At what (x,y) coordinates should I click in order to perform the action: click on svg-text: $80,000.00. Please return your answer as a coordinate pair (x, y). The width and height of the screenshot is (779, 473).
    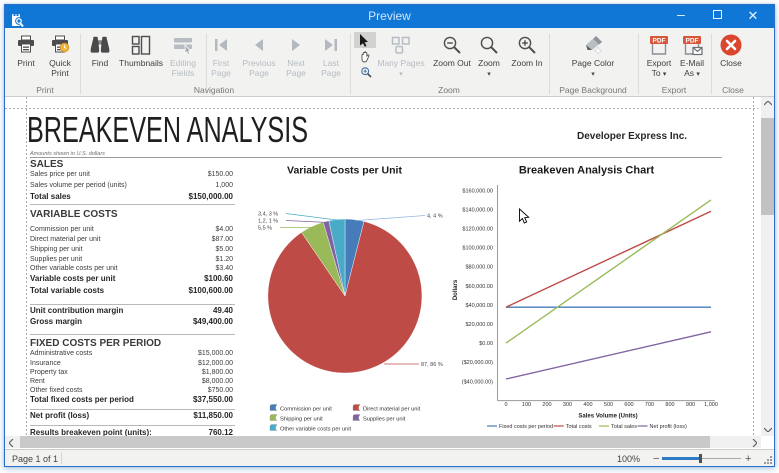
    Looking at the image, I should click on (479, 268).